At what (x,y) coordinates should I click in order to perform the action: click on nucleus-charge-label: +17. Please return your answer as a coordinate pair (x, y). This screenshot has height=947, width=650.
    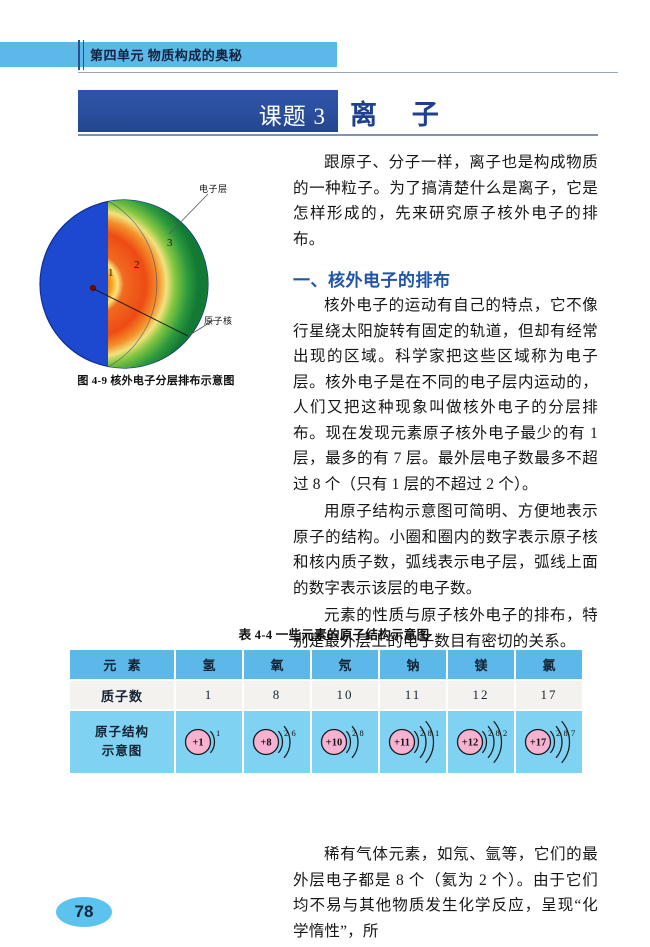
    Looking at the image, I should click on (538, 743).